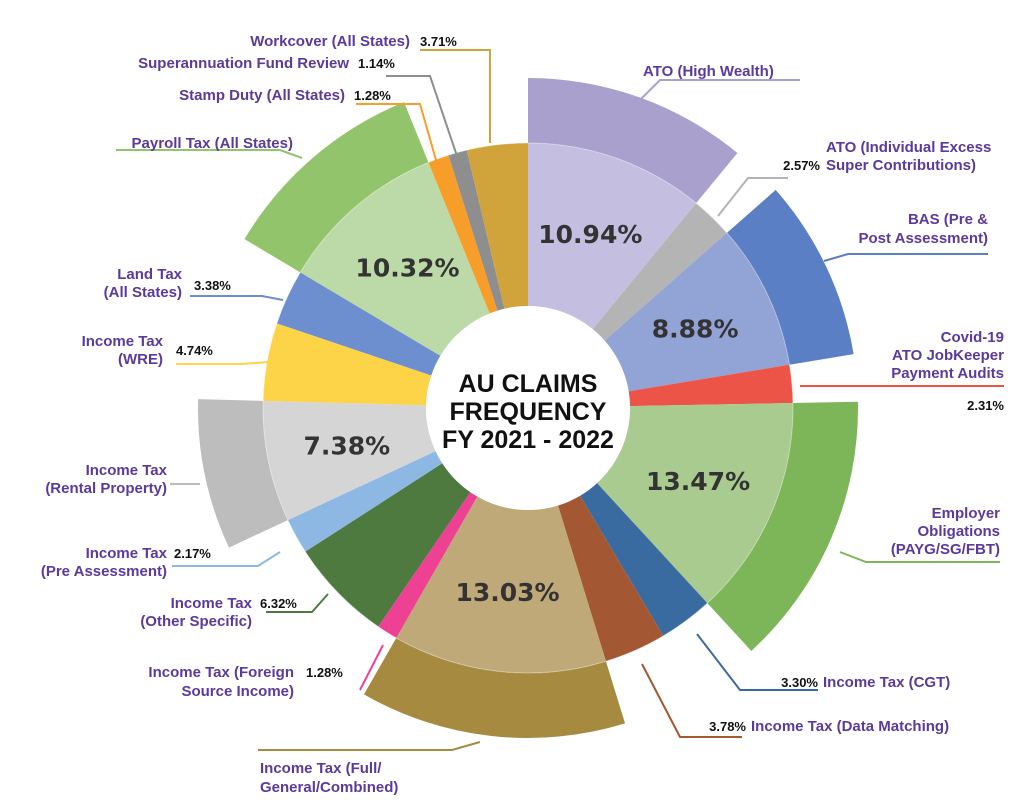 The height and width of the screenshot is (808, 1024). Describe the element at coordinates (959, 531) in the screenshot. I see `callout-category-label: Obligations` at that location.